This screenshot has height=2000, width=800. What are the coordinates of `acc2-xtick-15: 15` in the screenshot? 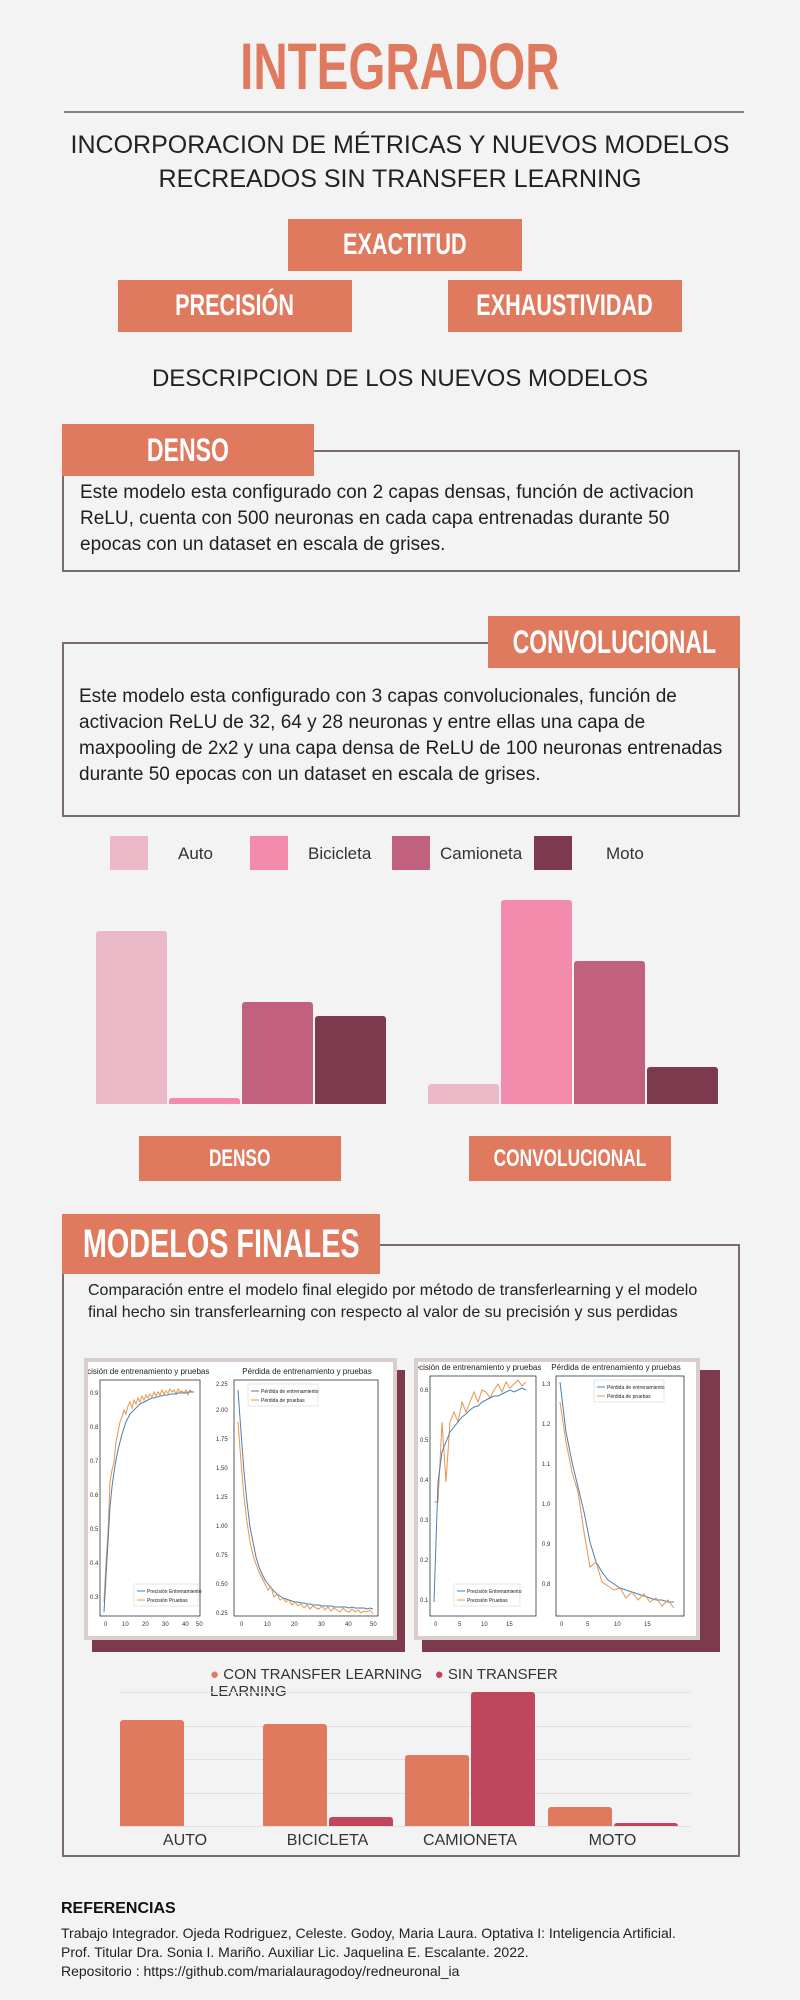 It's located at (509, 1625).